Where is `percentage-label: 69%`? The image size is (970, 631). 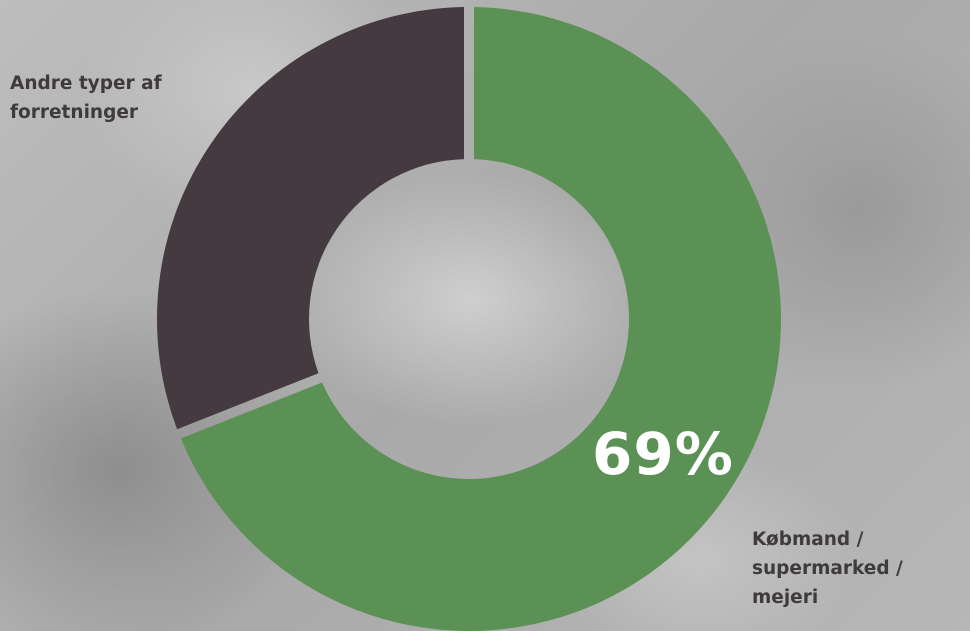
percentage-label: 69% is located at coordinates (663, 454).